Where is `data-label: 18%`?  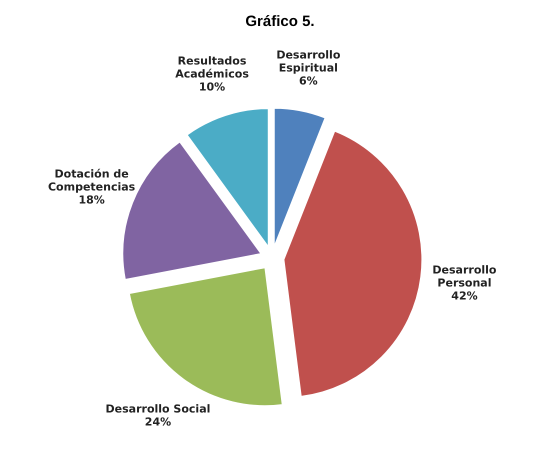
data-label: 18% is located at coordinates (91, 200).